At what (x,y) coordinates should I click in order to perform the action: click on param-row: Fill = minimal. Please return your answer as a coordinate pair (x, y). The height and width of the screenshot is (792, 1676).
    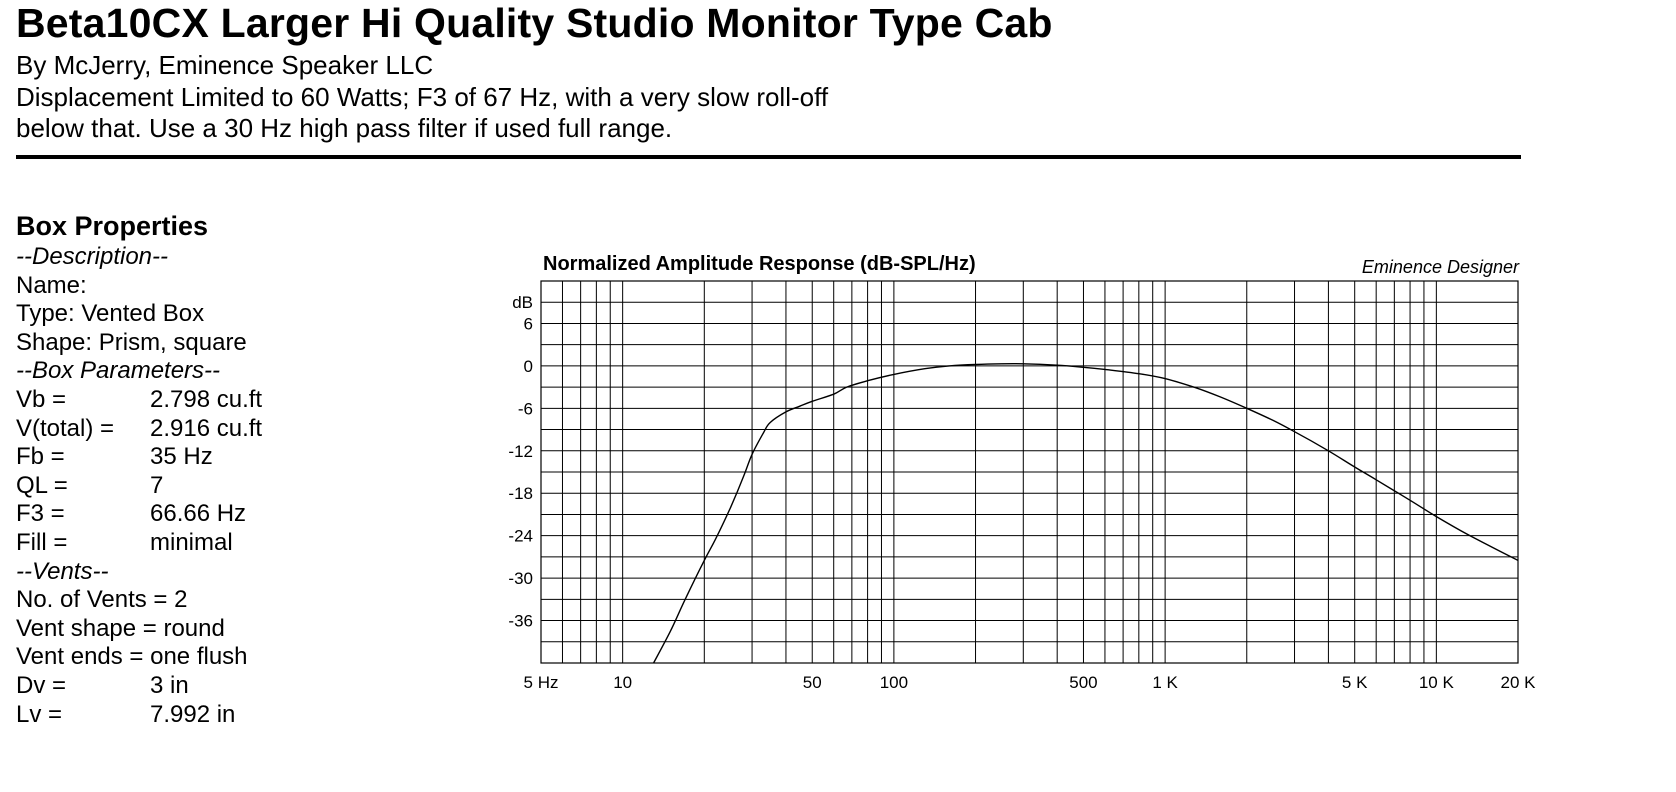
    Looking at the image, I should click on (139, 543).